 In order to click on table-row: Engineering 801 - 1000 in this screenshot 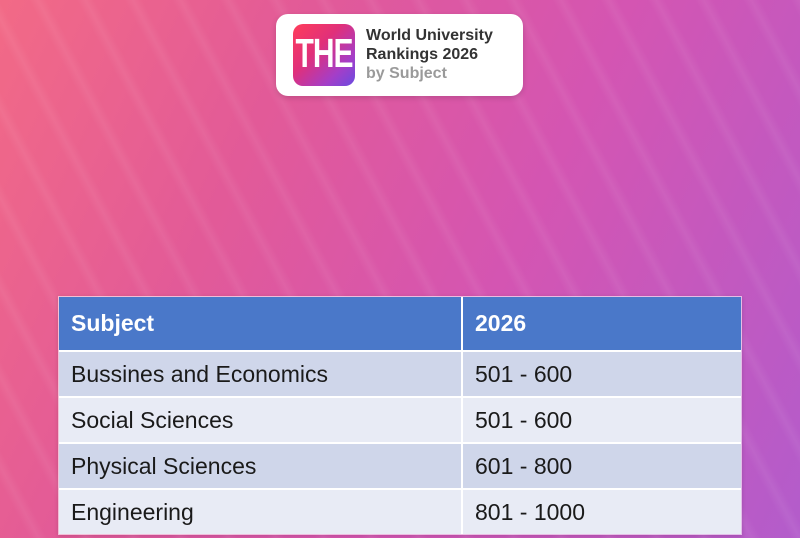, I will do `click(400, 511)`.